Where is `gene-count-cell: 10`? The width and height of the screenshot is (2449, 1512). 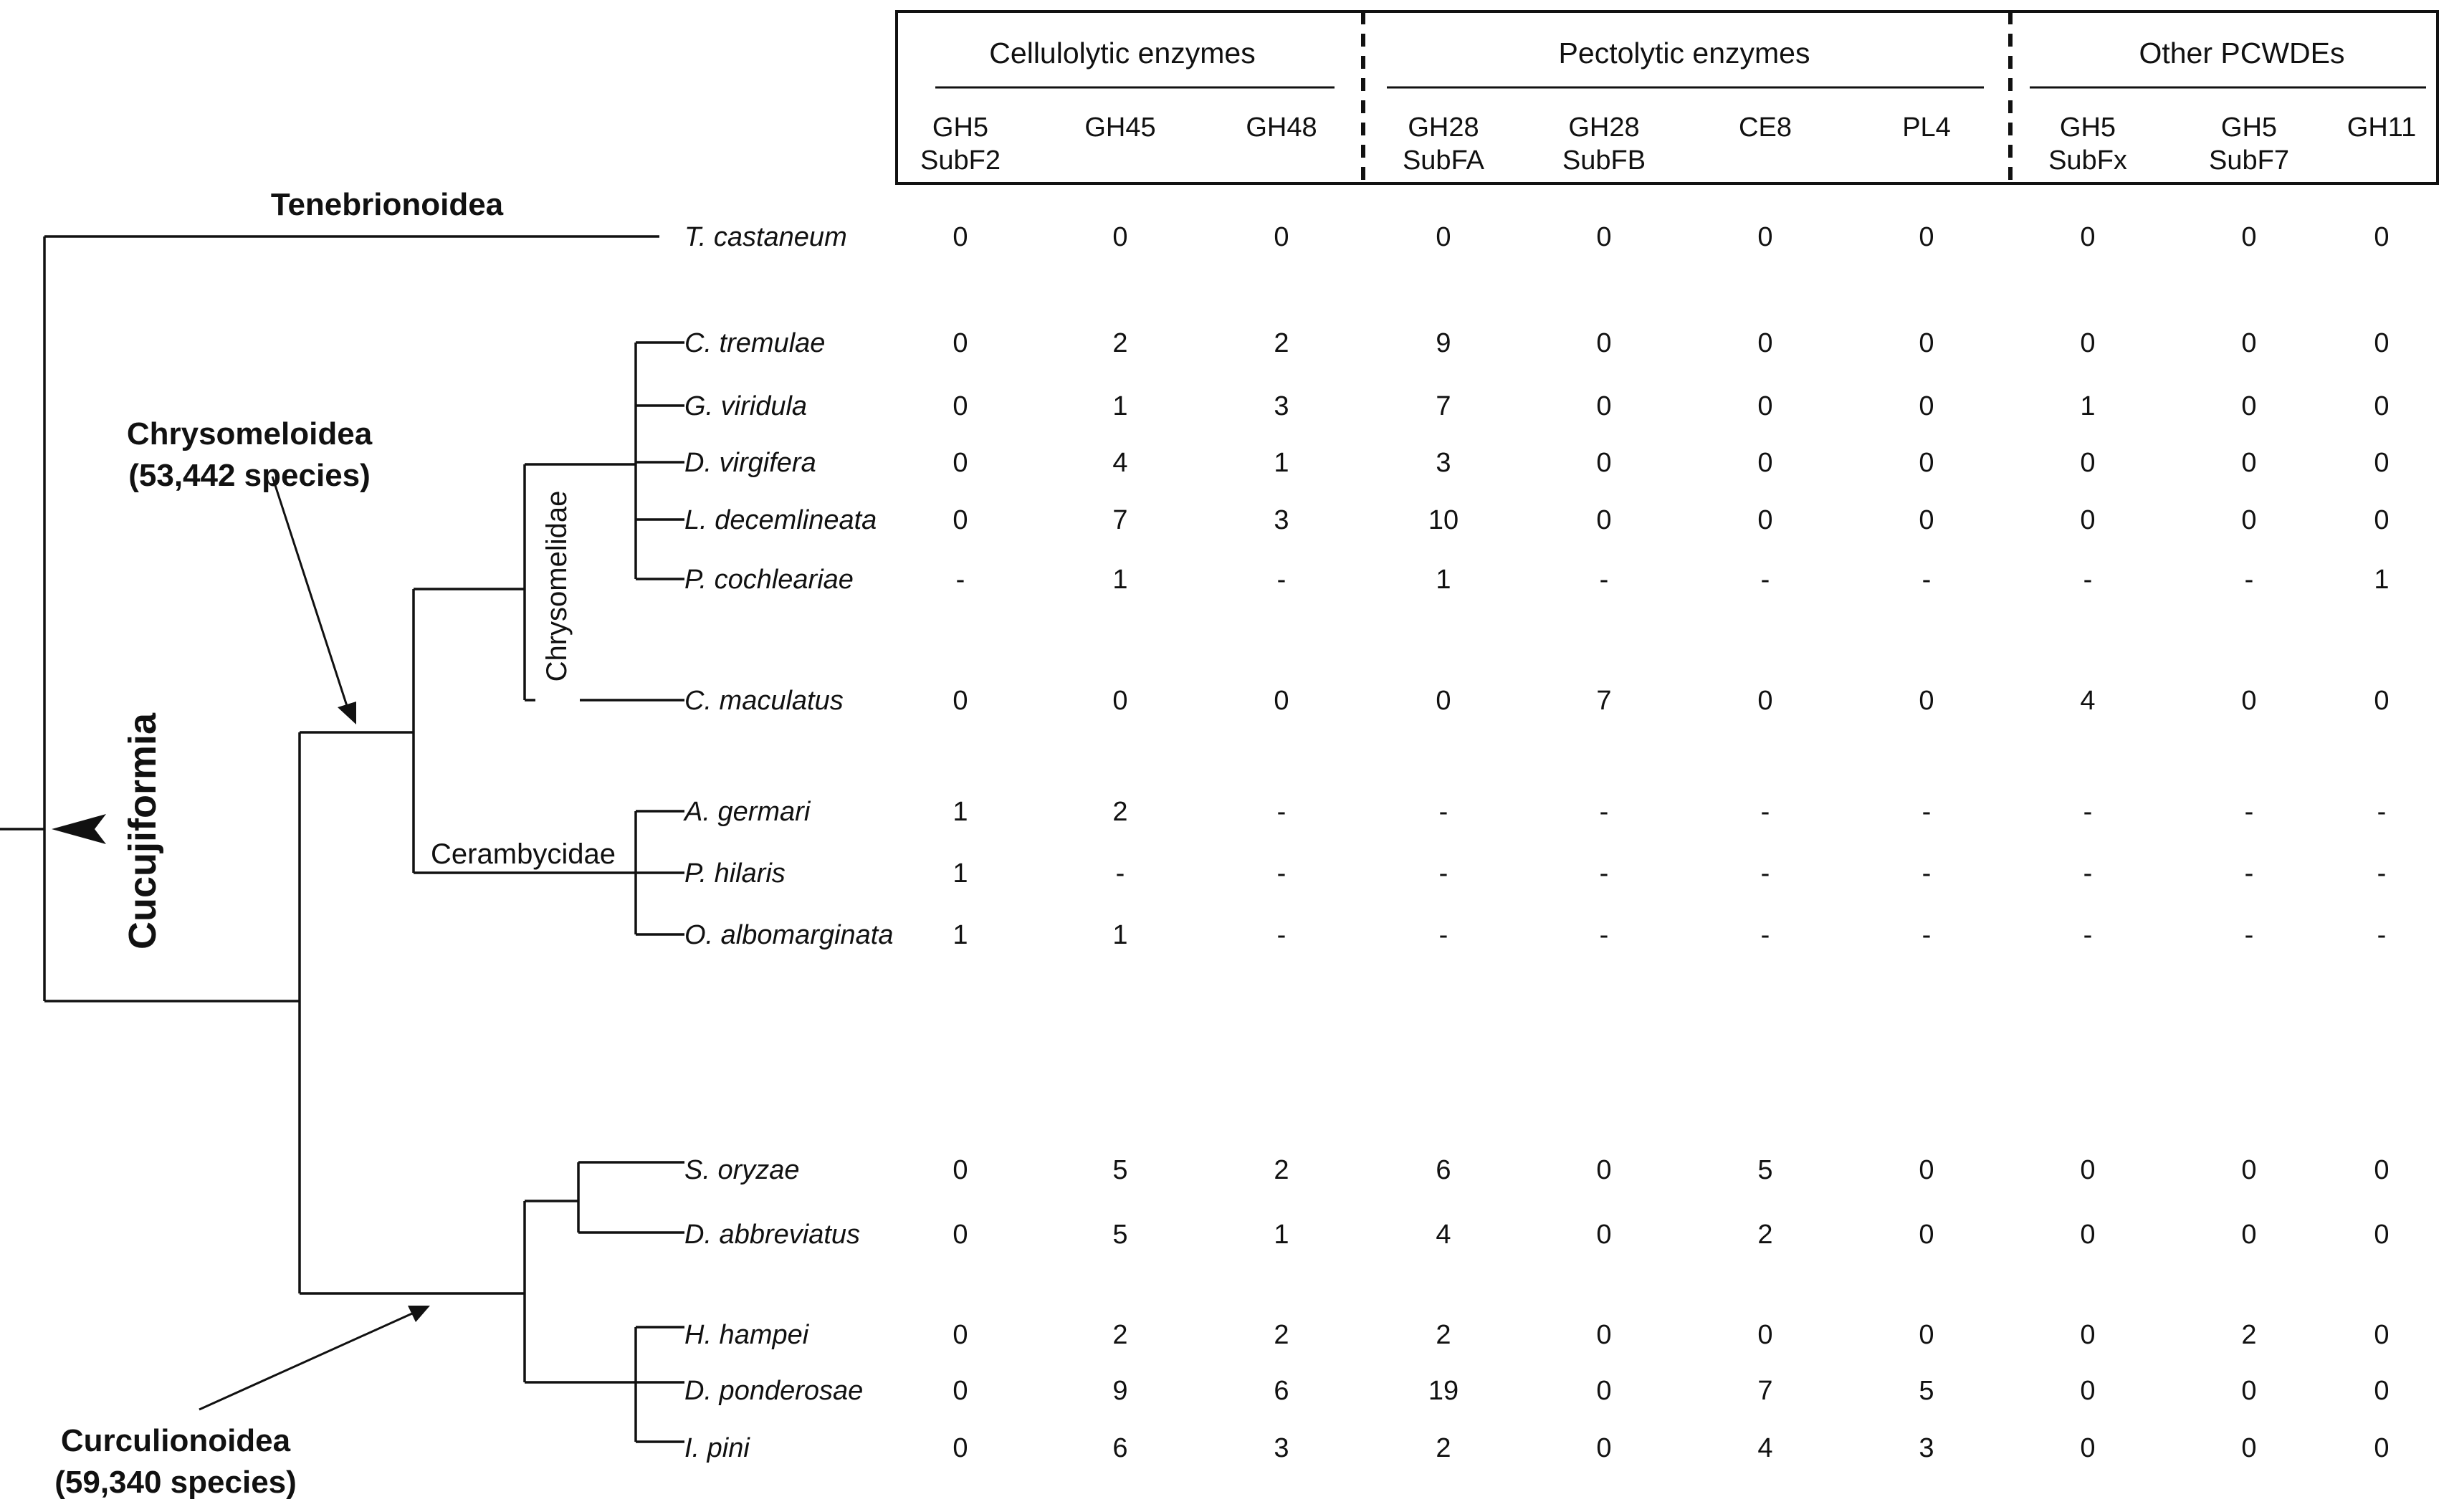
gene-count-cell: 10 is located at coordinates (1444, 520).